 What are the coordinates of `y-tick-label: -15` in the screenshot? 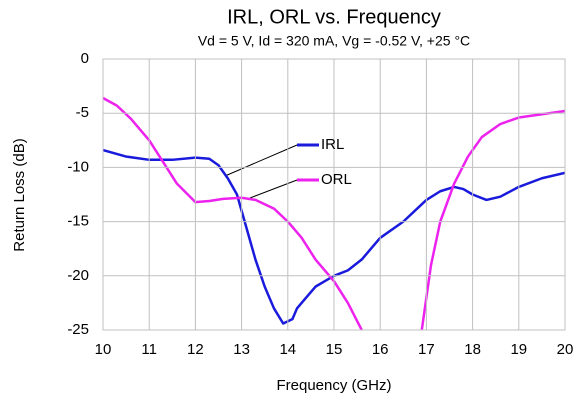 It's located at (78, 221).